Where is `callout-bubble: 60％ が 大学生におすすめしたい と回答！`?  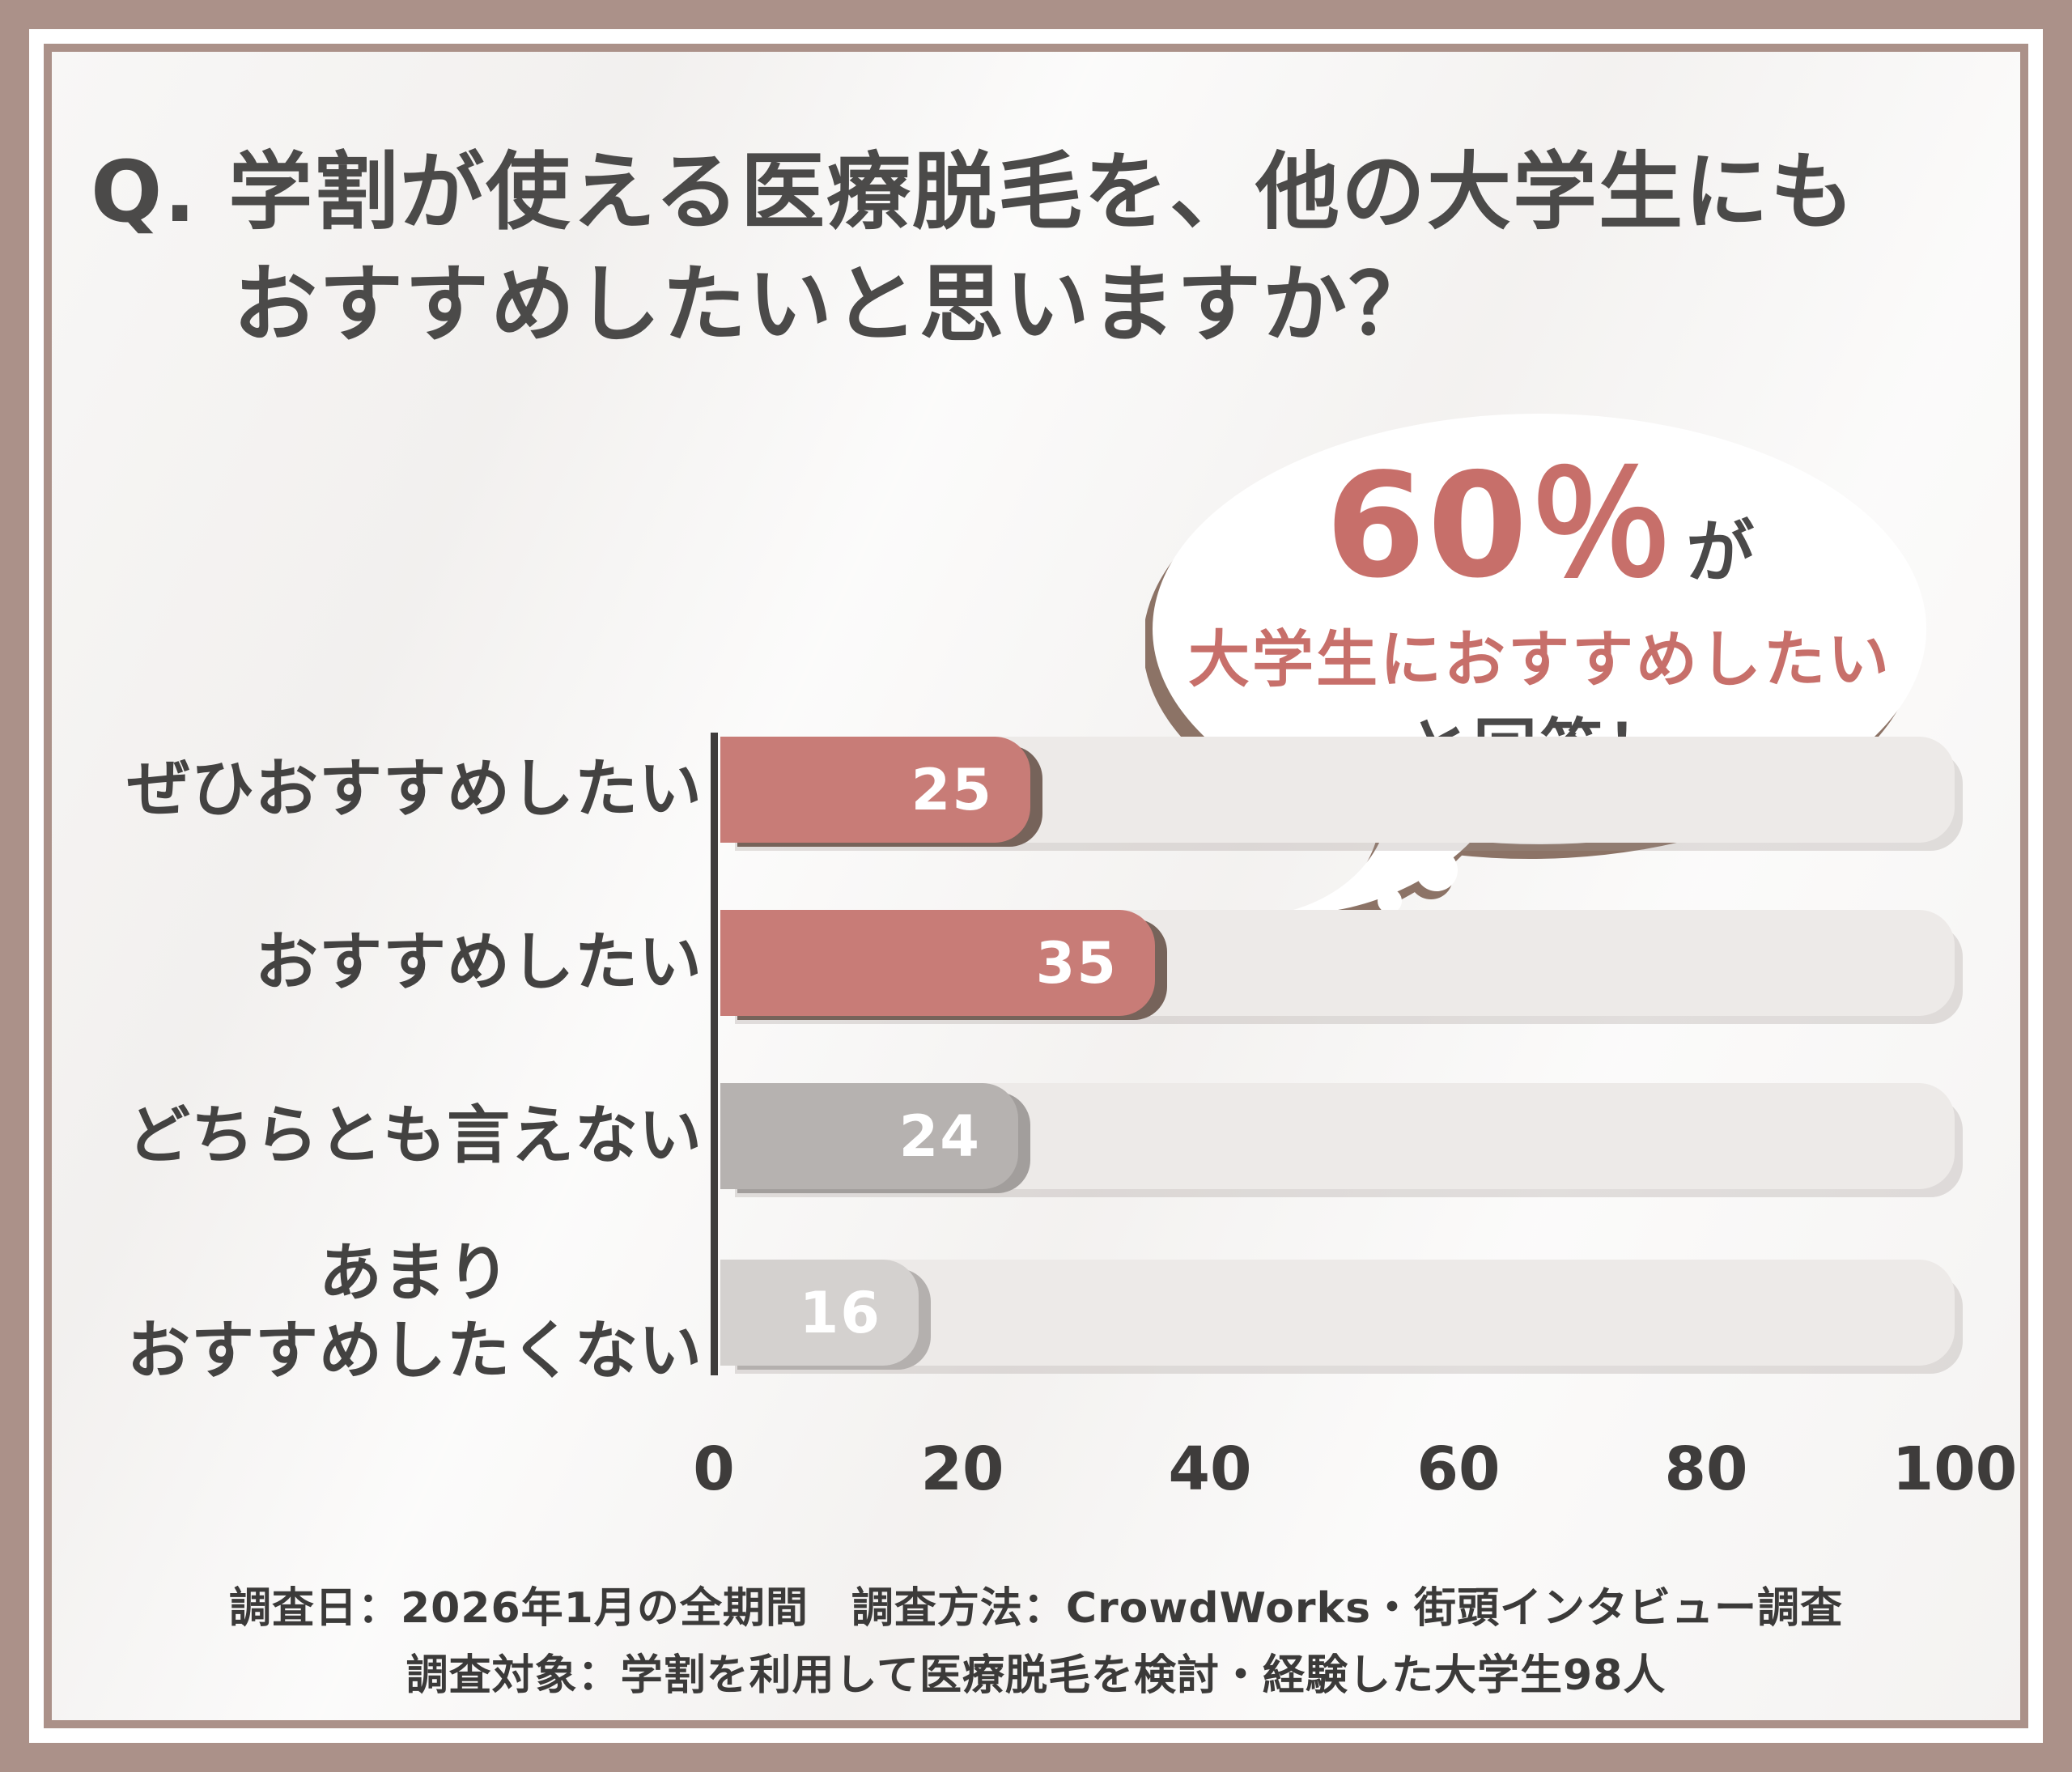
callout-bubble: 60％ が 大学生におすすめしたい と回答！ is located at coordinates (1539, 680).